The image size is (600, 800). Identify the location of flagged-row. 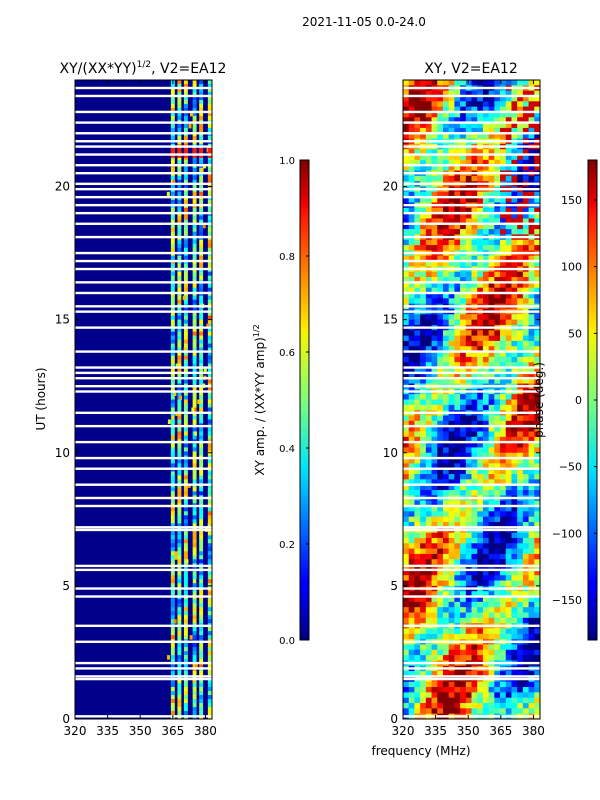
(143, 122).